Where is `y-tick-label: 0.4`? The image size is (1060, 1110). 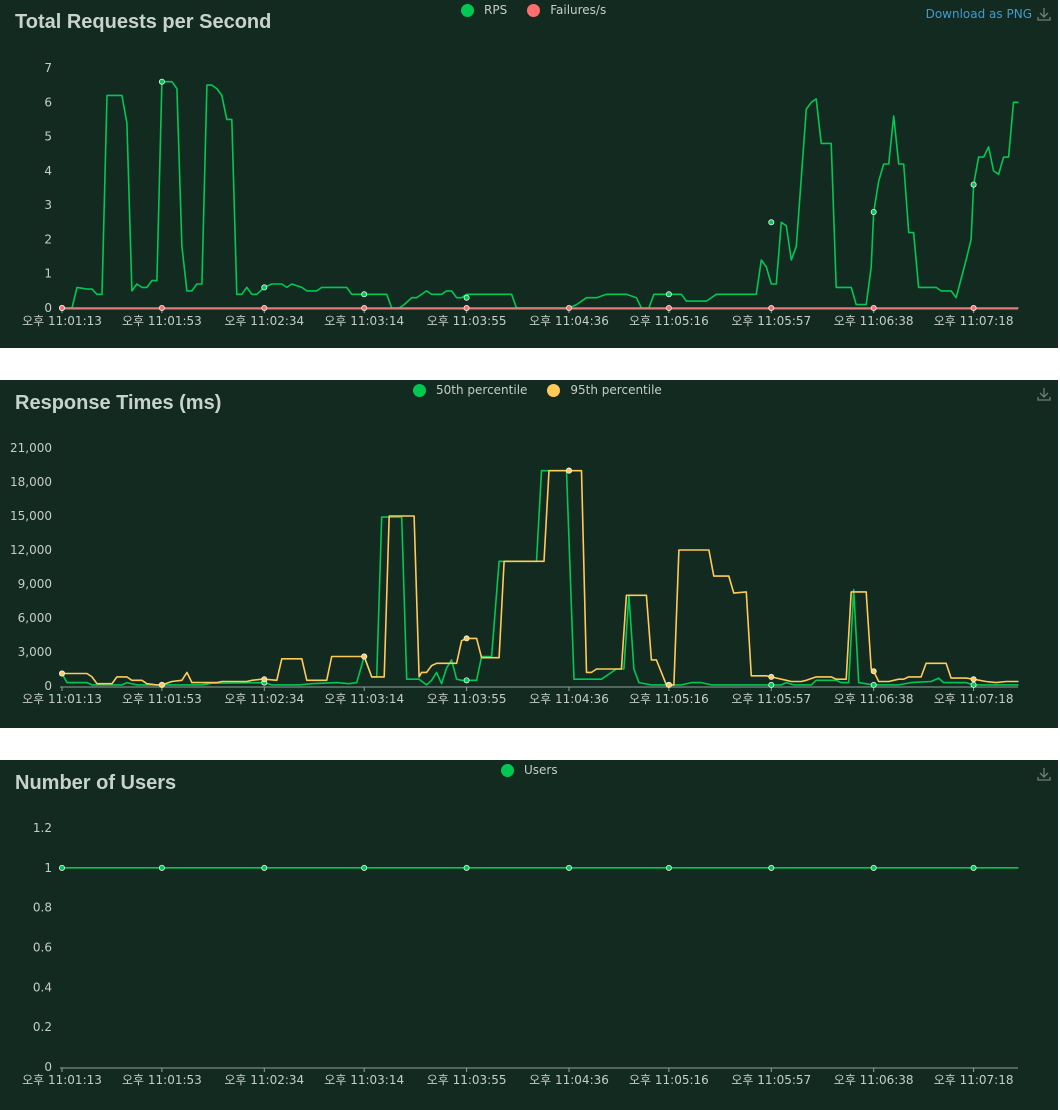 y-tick-label: 0.4 is located at coordinates (42, 987).